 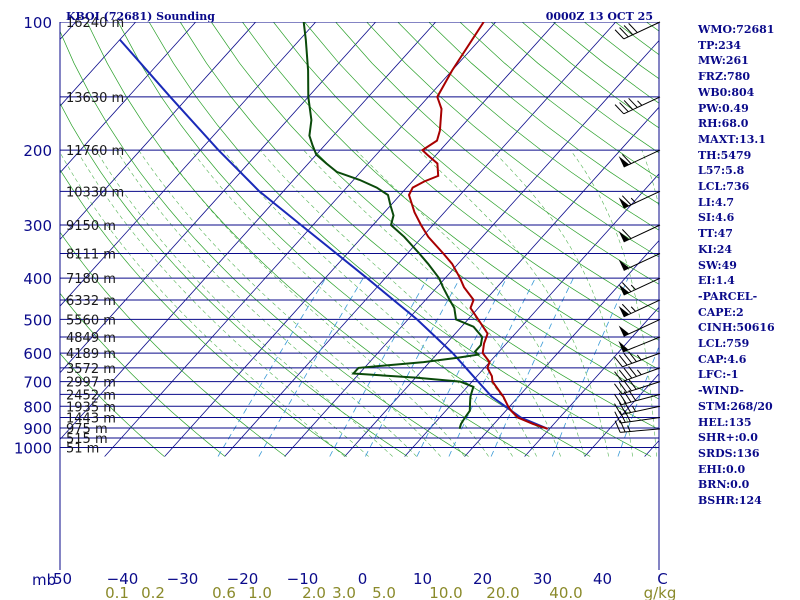 What do you see at coordinates (422, 579) in the screenshot?
I see `temperature-tick-label: 10` at bounding box center [422, 579].